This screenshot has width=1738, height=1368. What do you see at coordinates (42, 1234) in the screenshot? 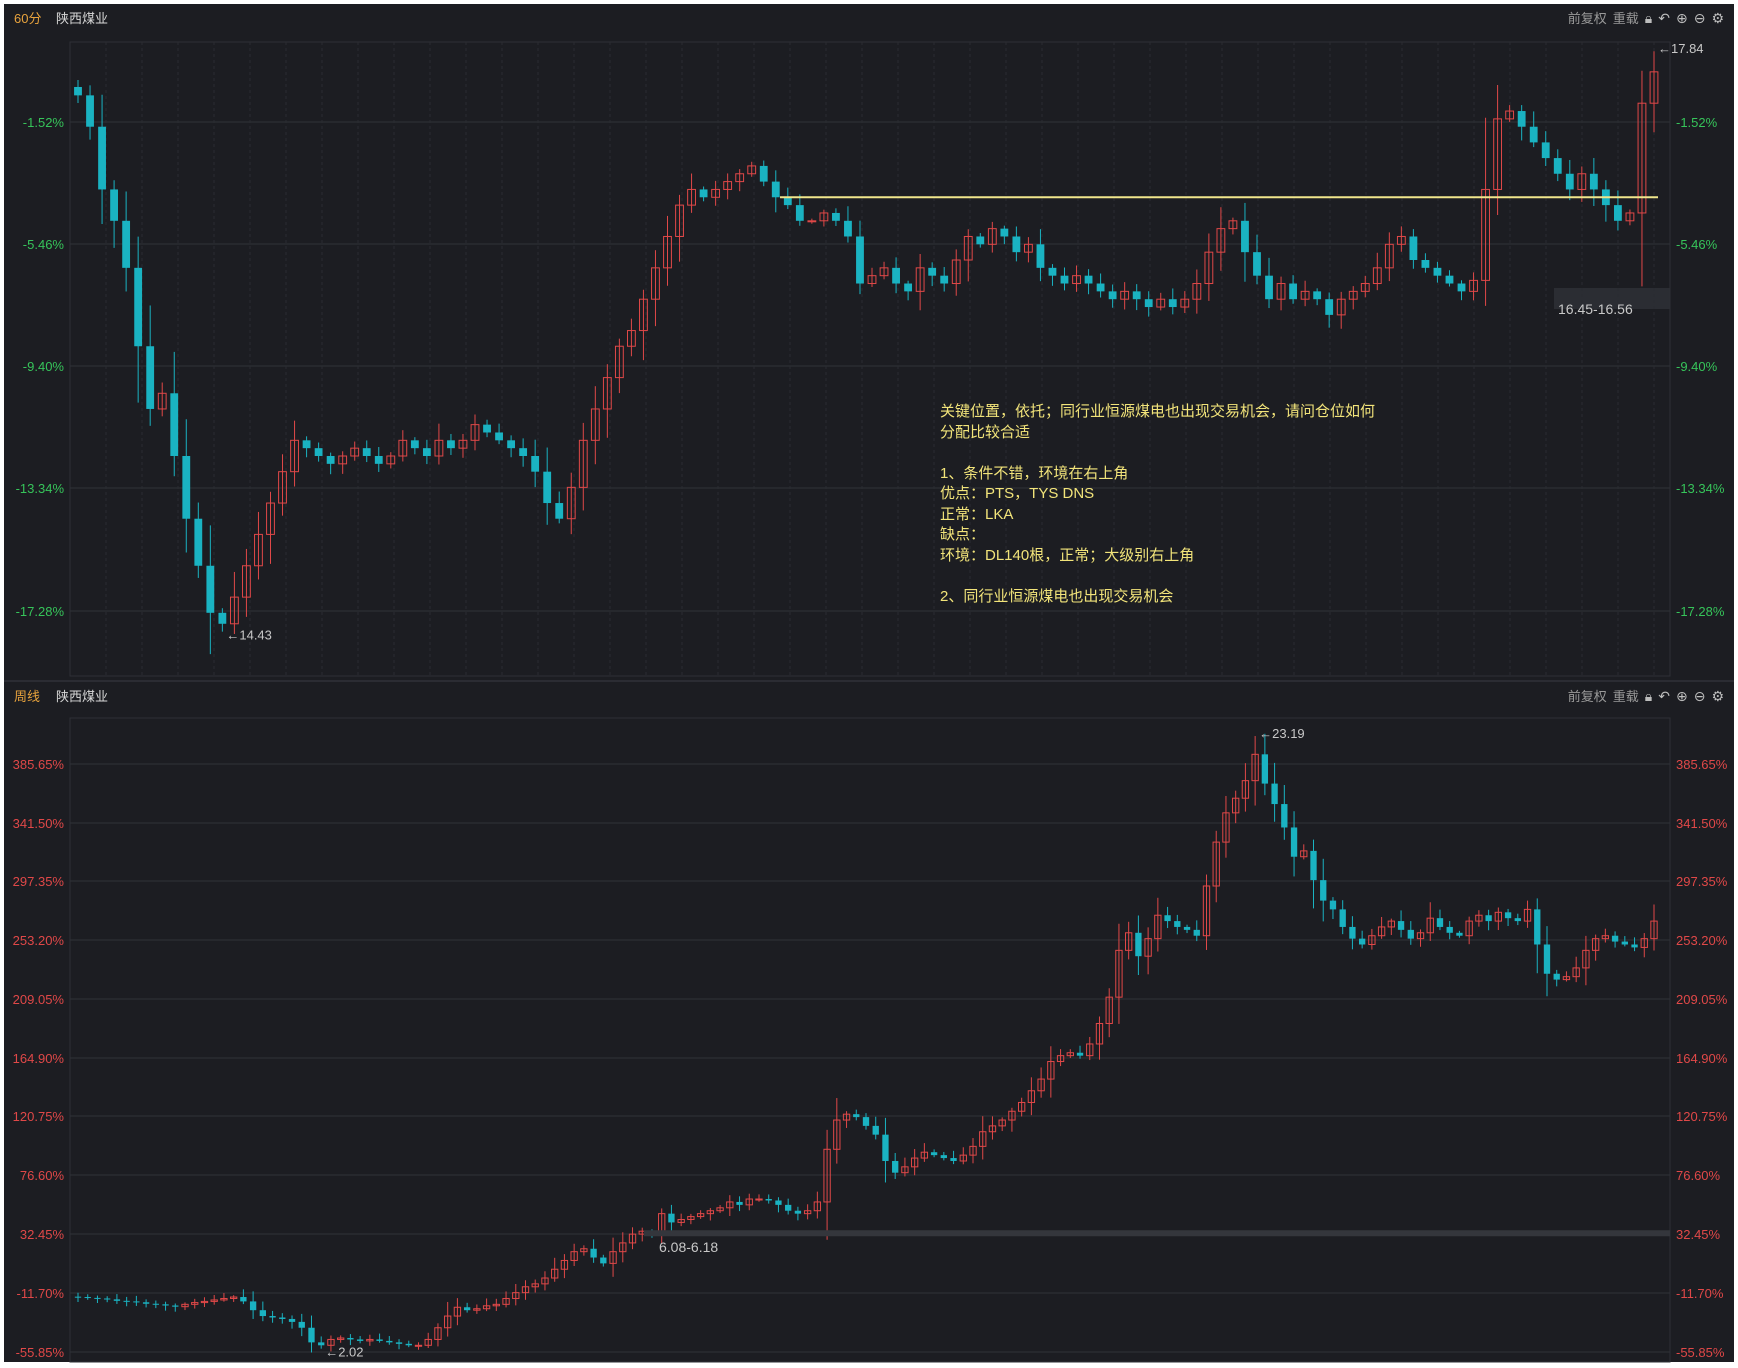
I see `y-tick-left: 32.45%` at bounding box center [42, 1234].